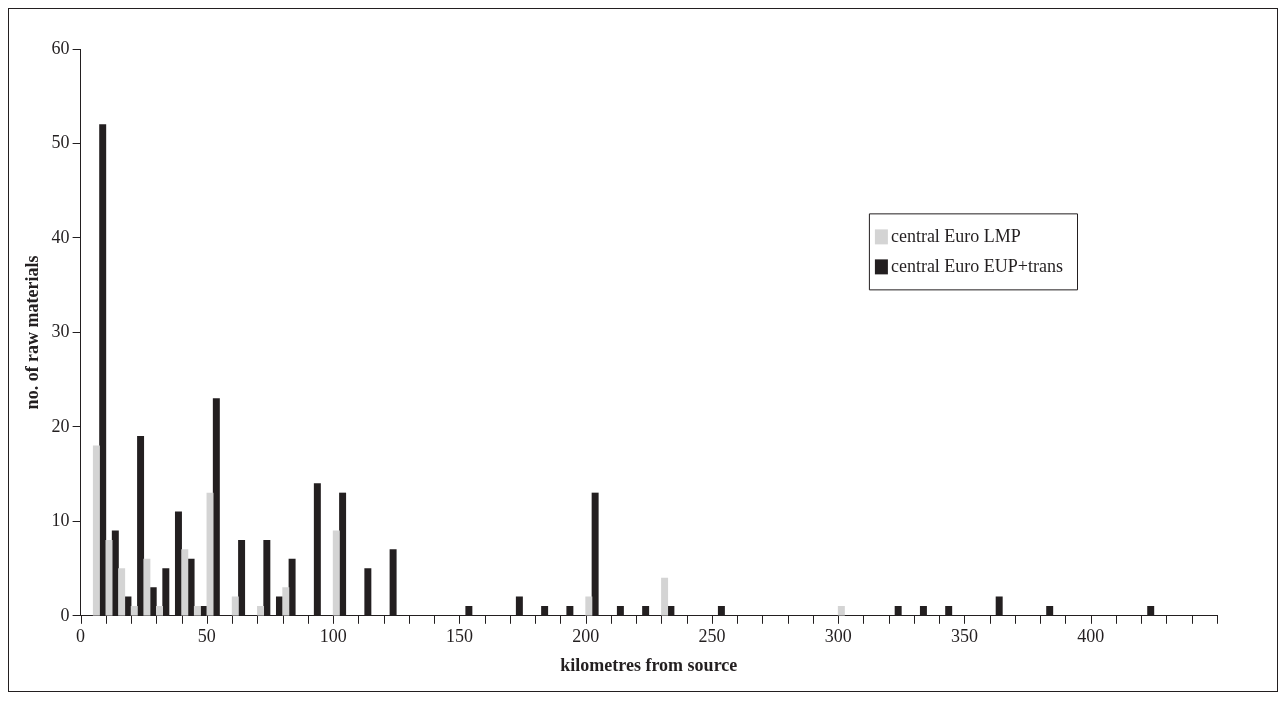  Describe the element at coordinates (206, 636) in the screenshot. I see `x-tick-label: 50` at that location.